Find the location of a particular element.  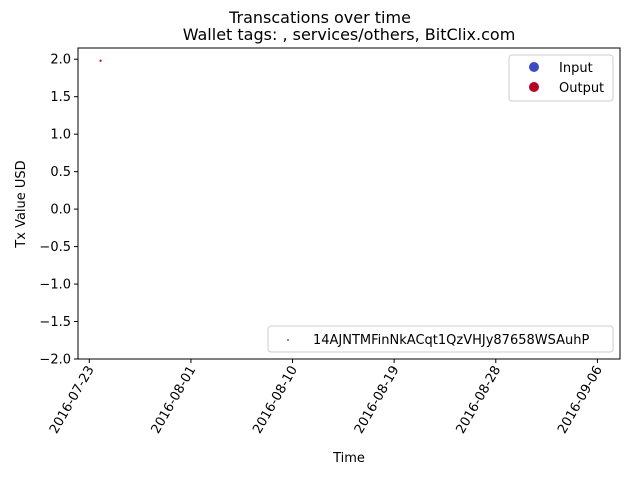

y-axis: −2.0 −1.5 −1.0 −0.5 0.0 0.5 1.0 1.5 2.0 is located at coordinates (58, 210).